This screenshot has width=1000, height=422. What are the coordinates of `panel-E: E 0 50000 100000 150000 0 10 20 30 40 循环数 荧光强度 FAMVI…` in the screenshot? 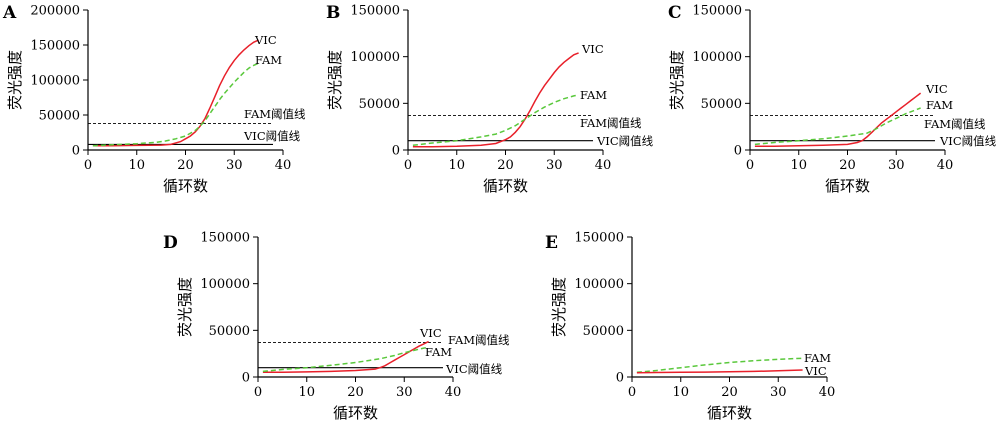 It's located at (690, 326).